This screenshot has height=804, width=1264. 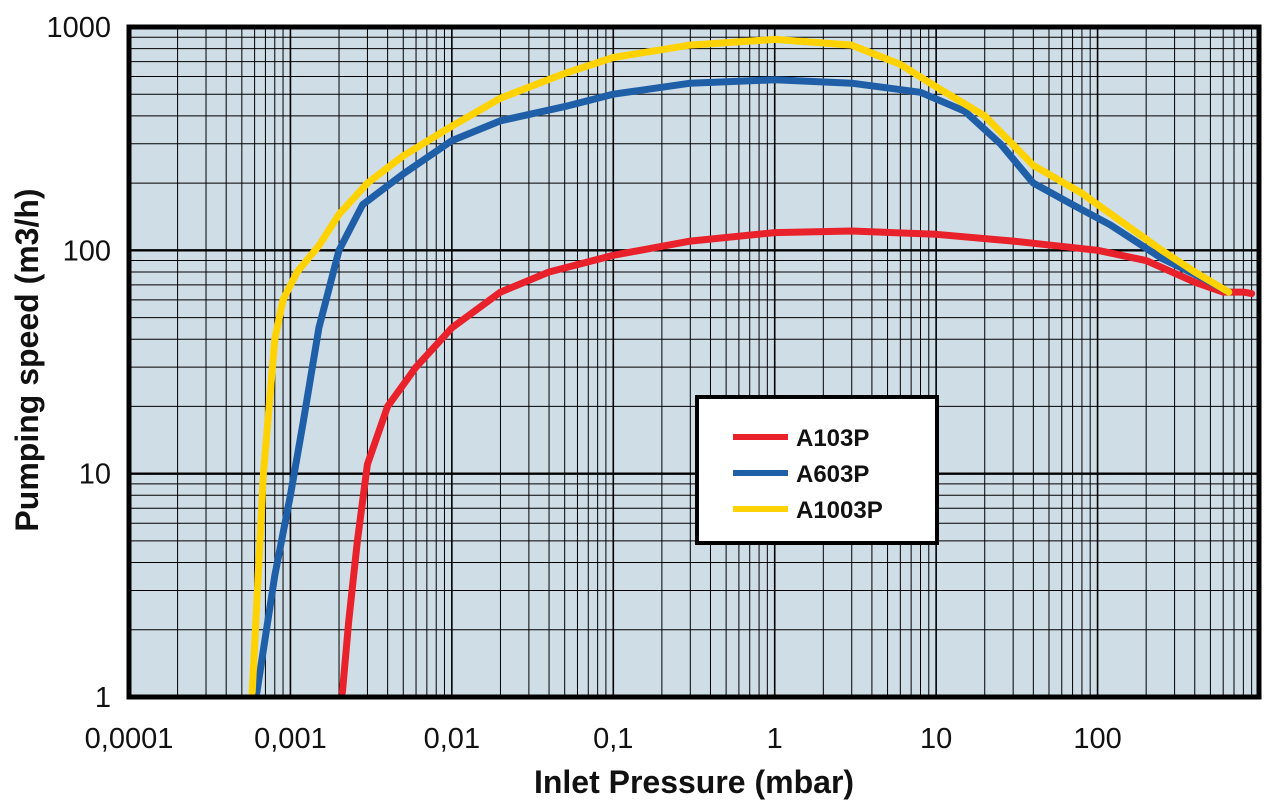 I want to click on x-tick-label: 0,001, so click(x=290, y=739).